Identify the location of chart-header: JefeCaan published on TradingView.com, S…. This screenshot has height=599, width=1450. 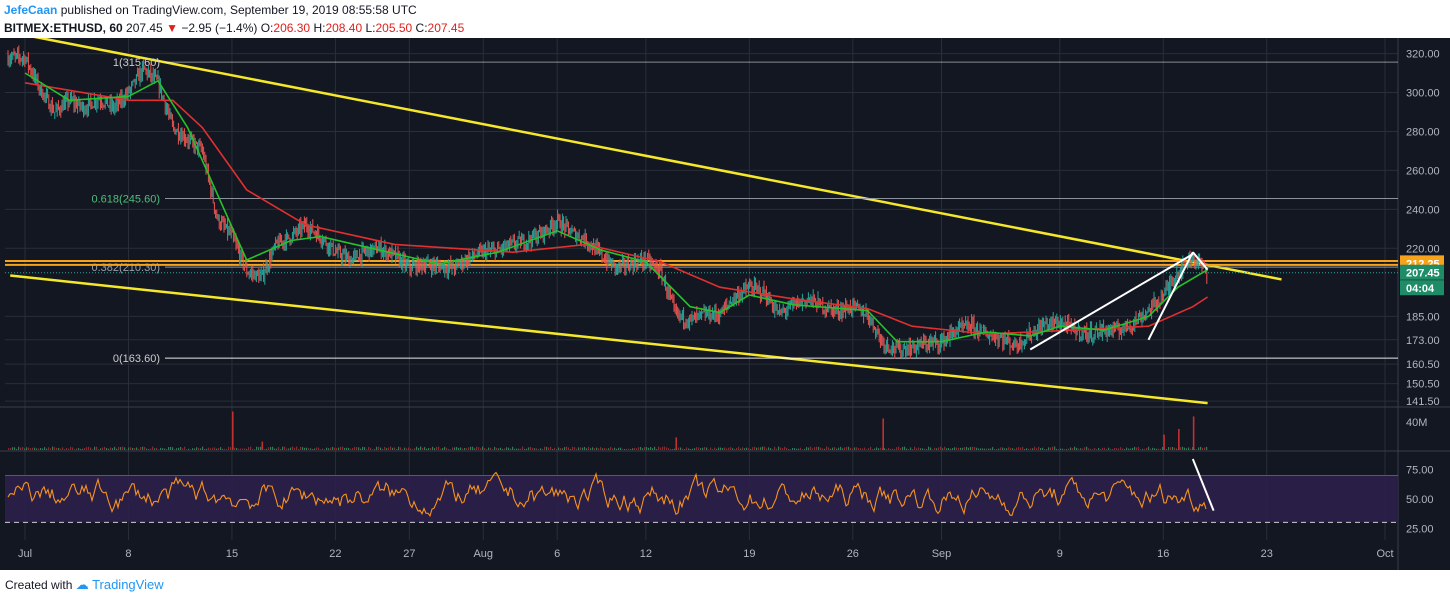
(725, 19).